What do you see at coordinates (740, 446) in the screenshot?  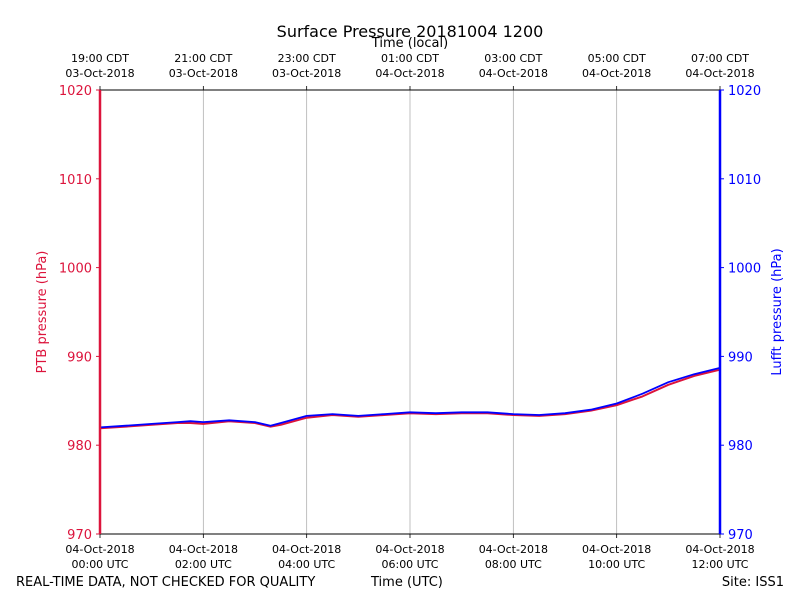 I see `right-tick-label: 980` at bounding box center [740, 446].